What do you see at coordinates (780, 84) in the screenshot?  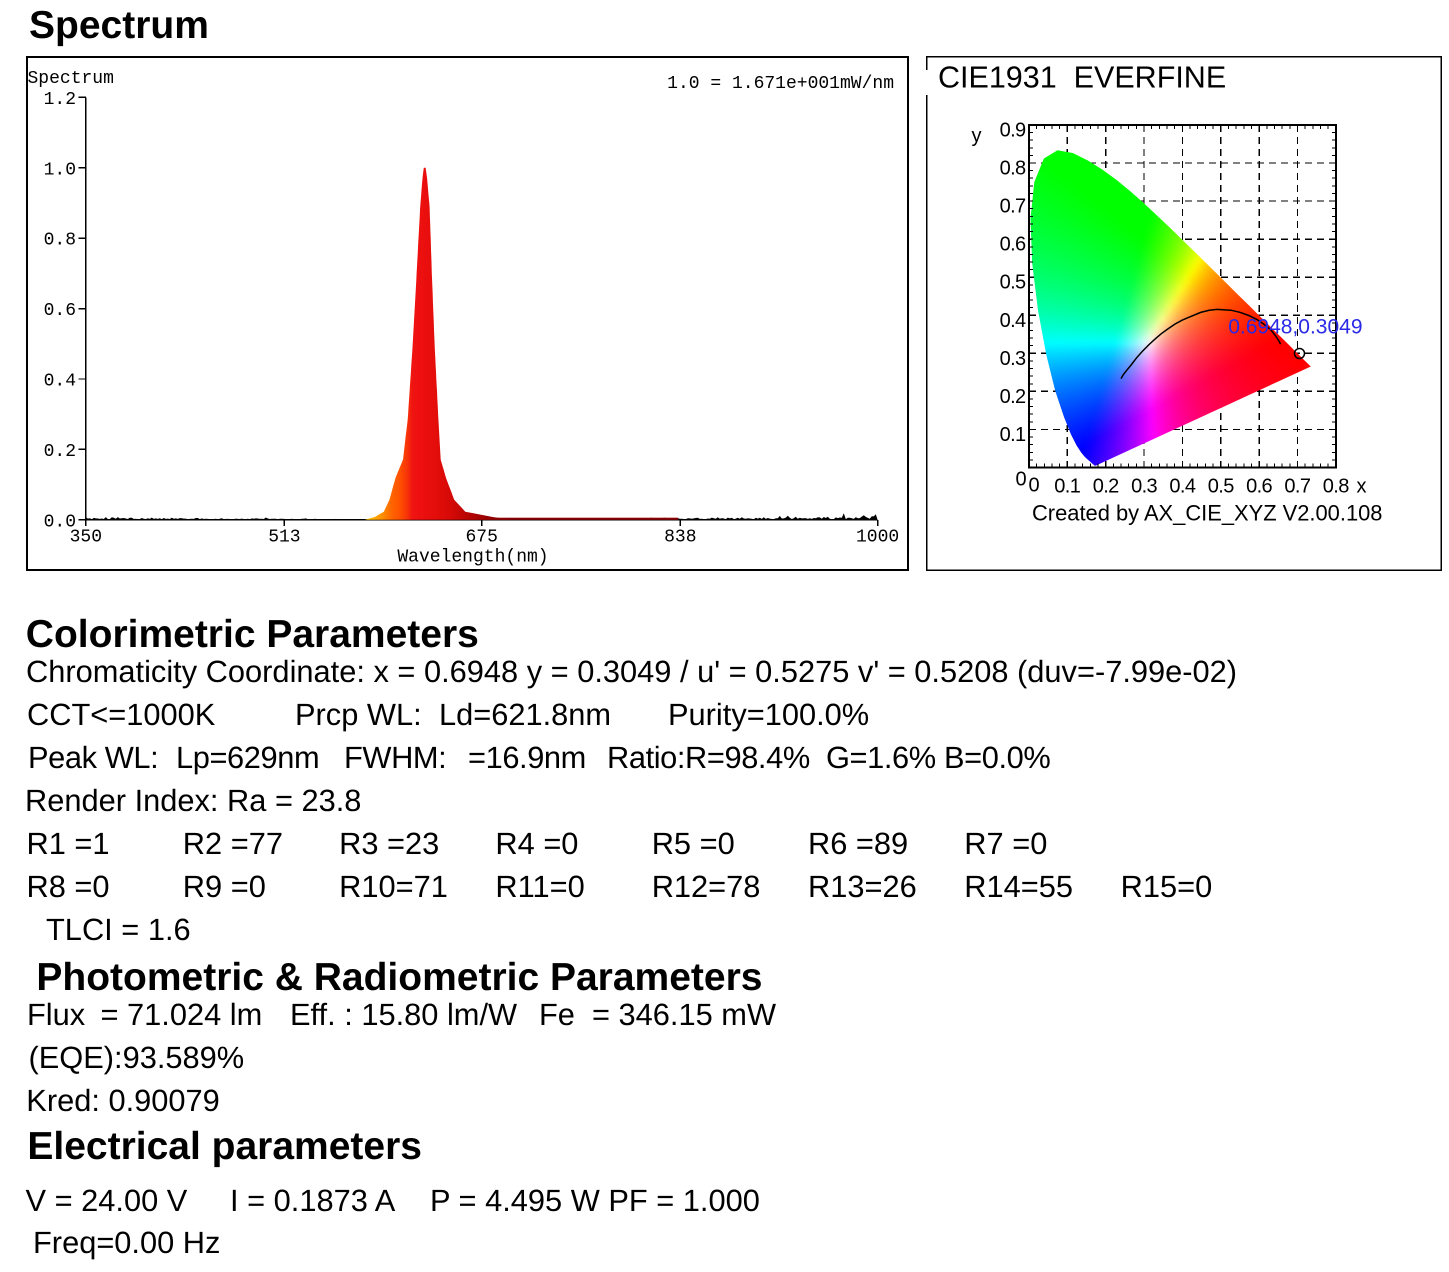 I see `svg-text: 1.0 = 1.671e+001mW/nm` at bounding box center [780, 84].